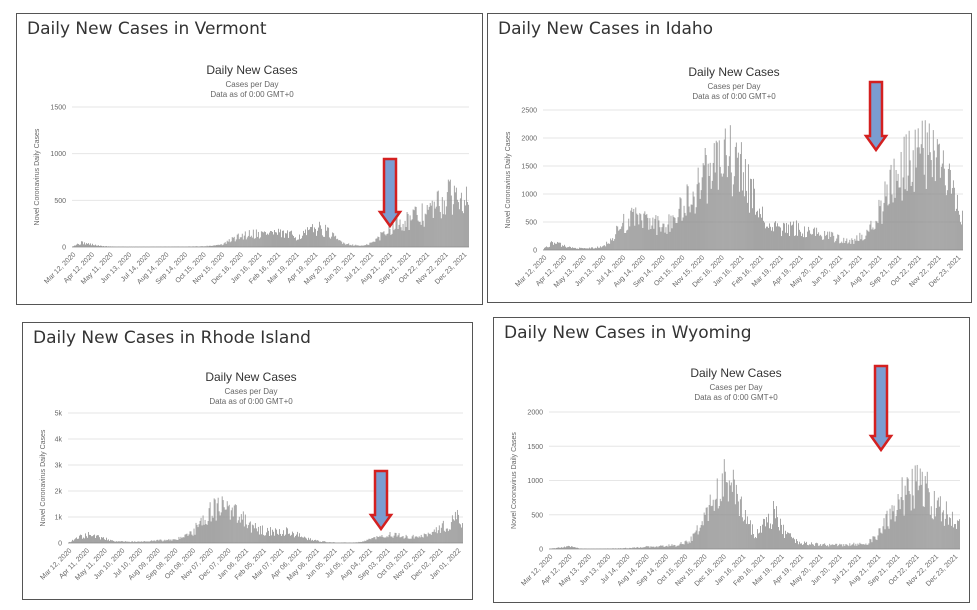  I want to click on y-tick-label: 2k, so click(59, 492).